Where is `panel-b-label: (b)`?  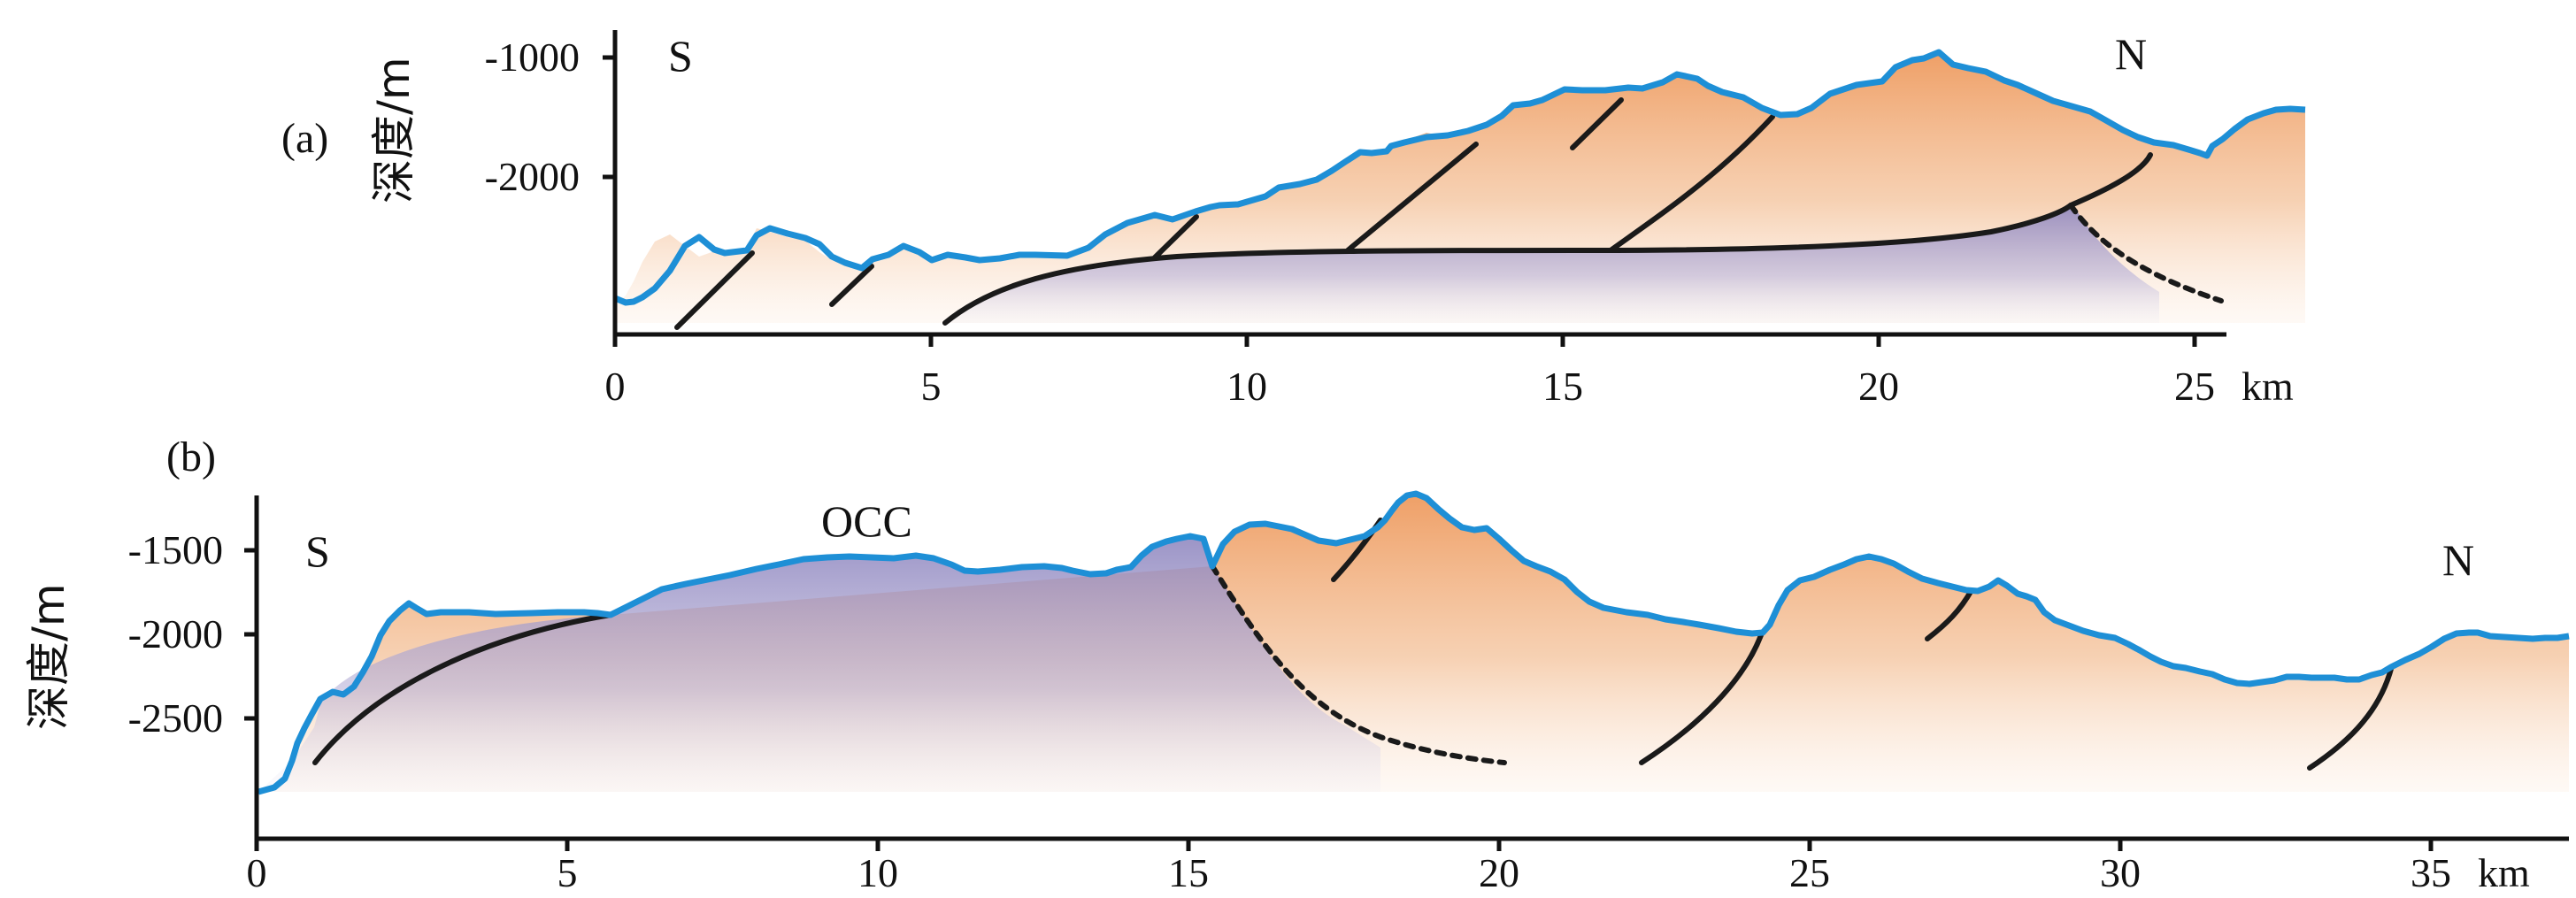
panel-b-label: (b) is located at coordinates (191, 457).